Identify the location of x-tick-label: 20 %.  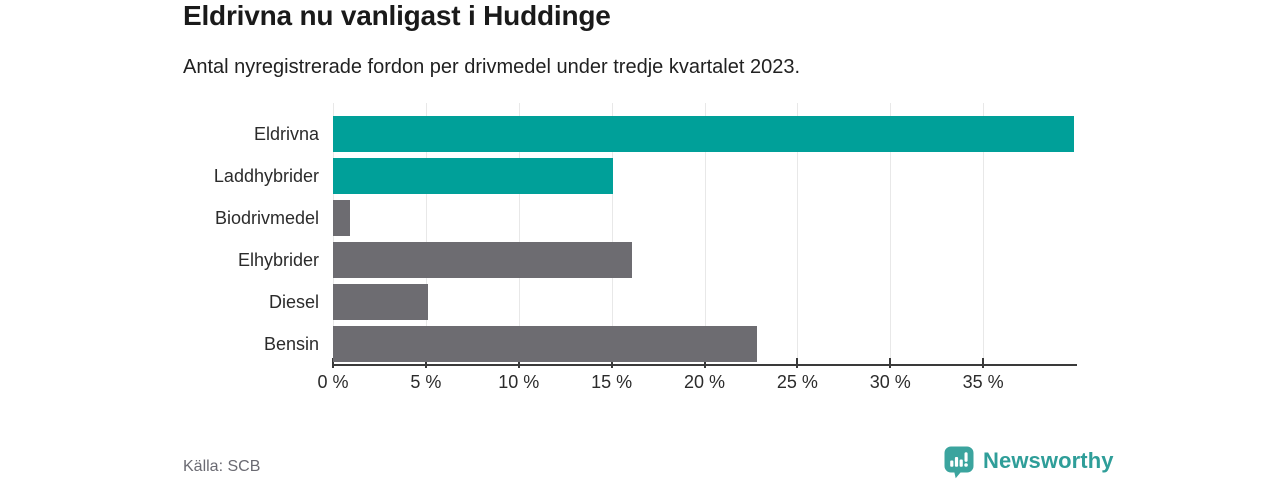
(704, 382).